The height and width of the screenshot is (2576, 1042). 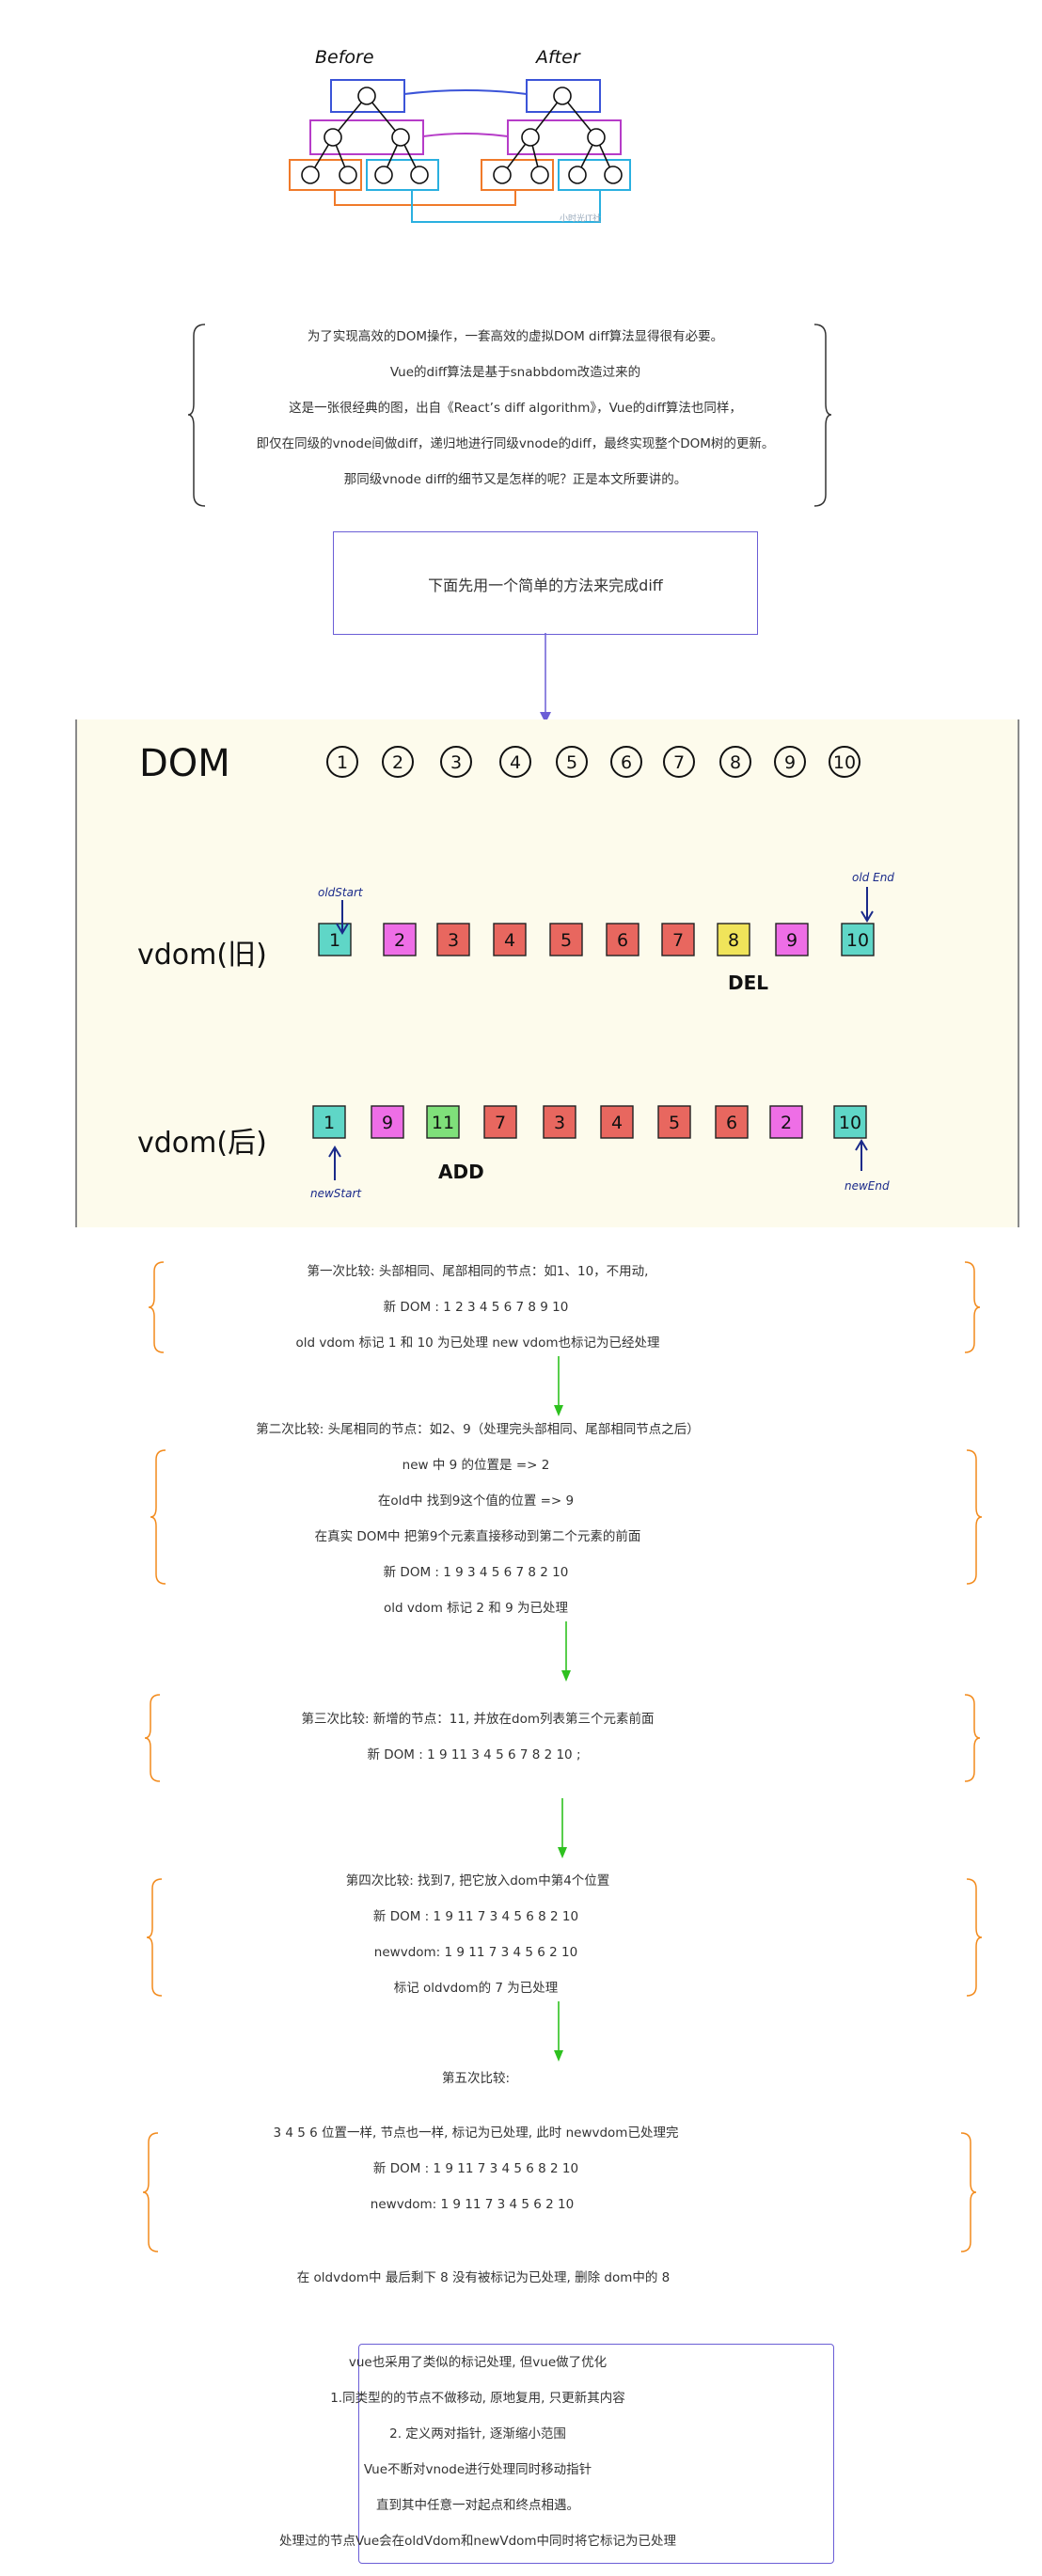 What do you see at coordinates (476, 1465) in the screenshot?
I see `step2-line: new 中 9 的位置是 => 2` at bounding box center [476, 1465].